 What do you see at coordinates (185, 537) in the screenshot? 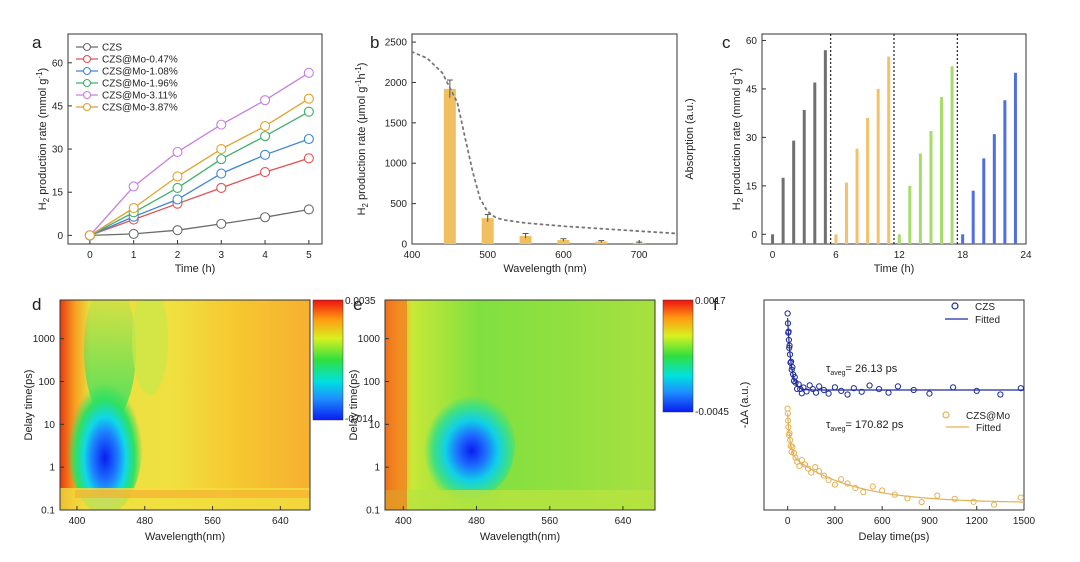
I see `panel-d-xlabel: Wavelength(nm)` at bounding box center [185, 537].